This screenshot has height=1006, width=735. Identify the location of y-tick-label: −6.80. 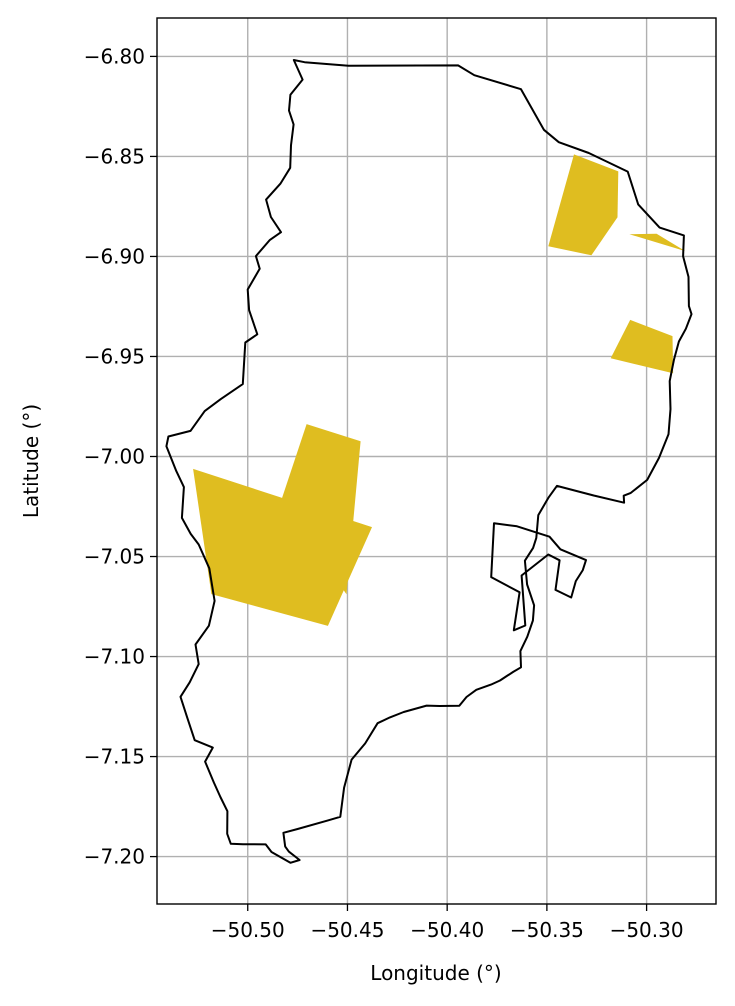
(114, 56).